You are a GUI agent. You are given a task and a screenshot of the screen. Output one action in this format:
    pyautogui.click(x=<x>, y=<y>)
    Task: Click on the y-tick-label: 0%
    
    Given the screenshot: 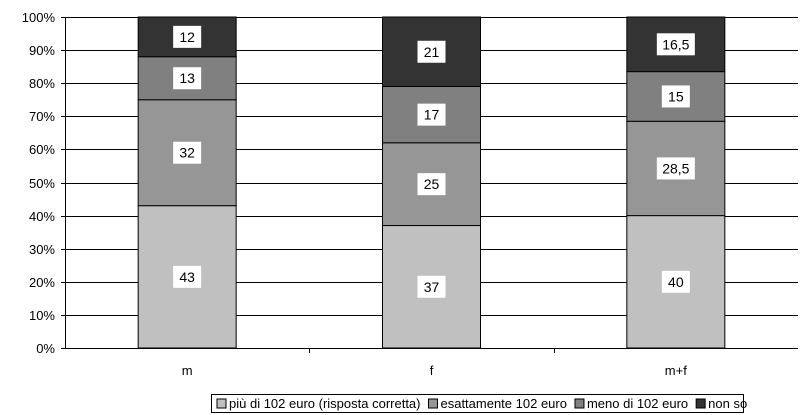 What is the action you would take?
    pyautogui.click(x=45, y=348)
    